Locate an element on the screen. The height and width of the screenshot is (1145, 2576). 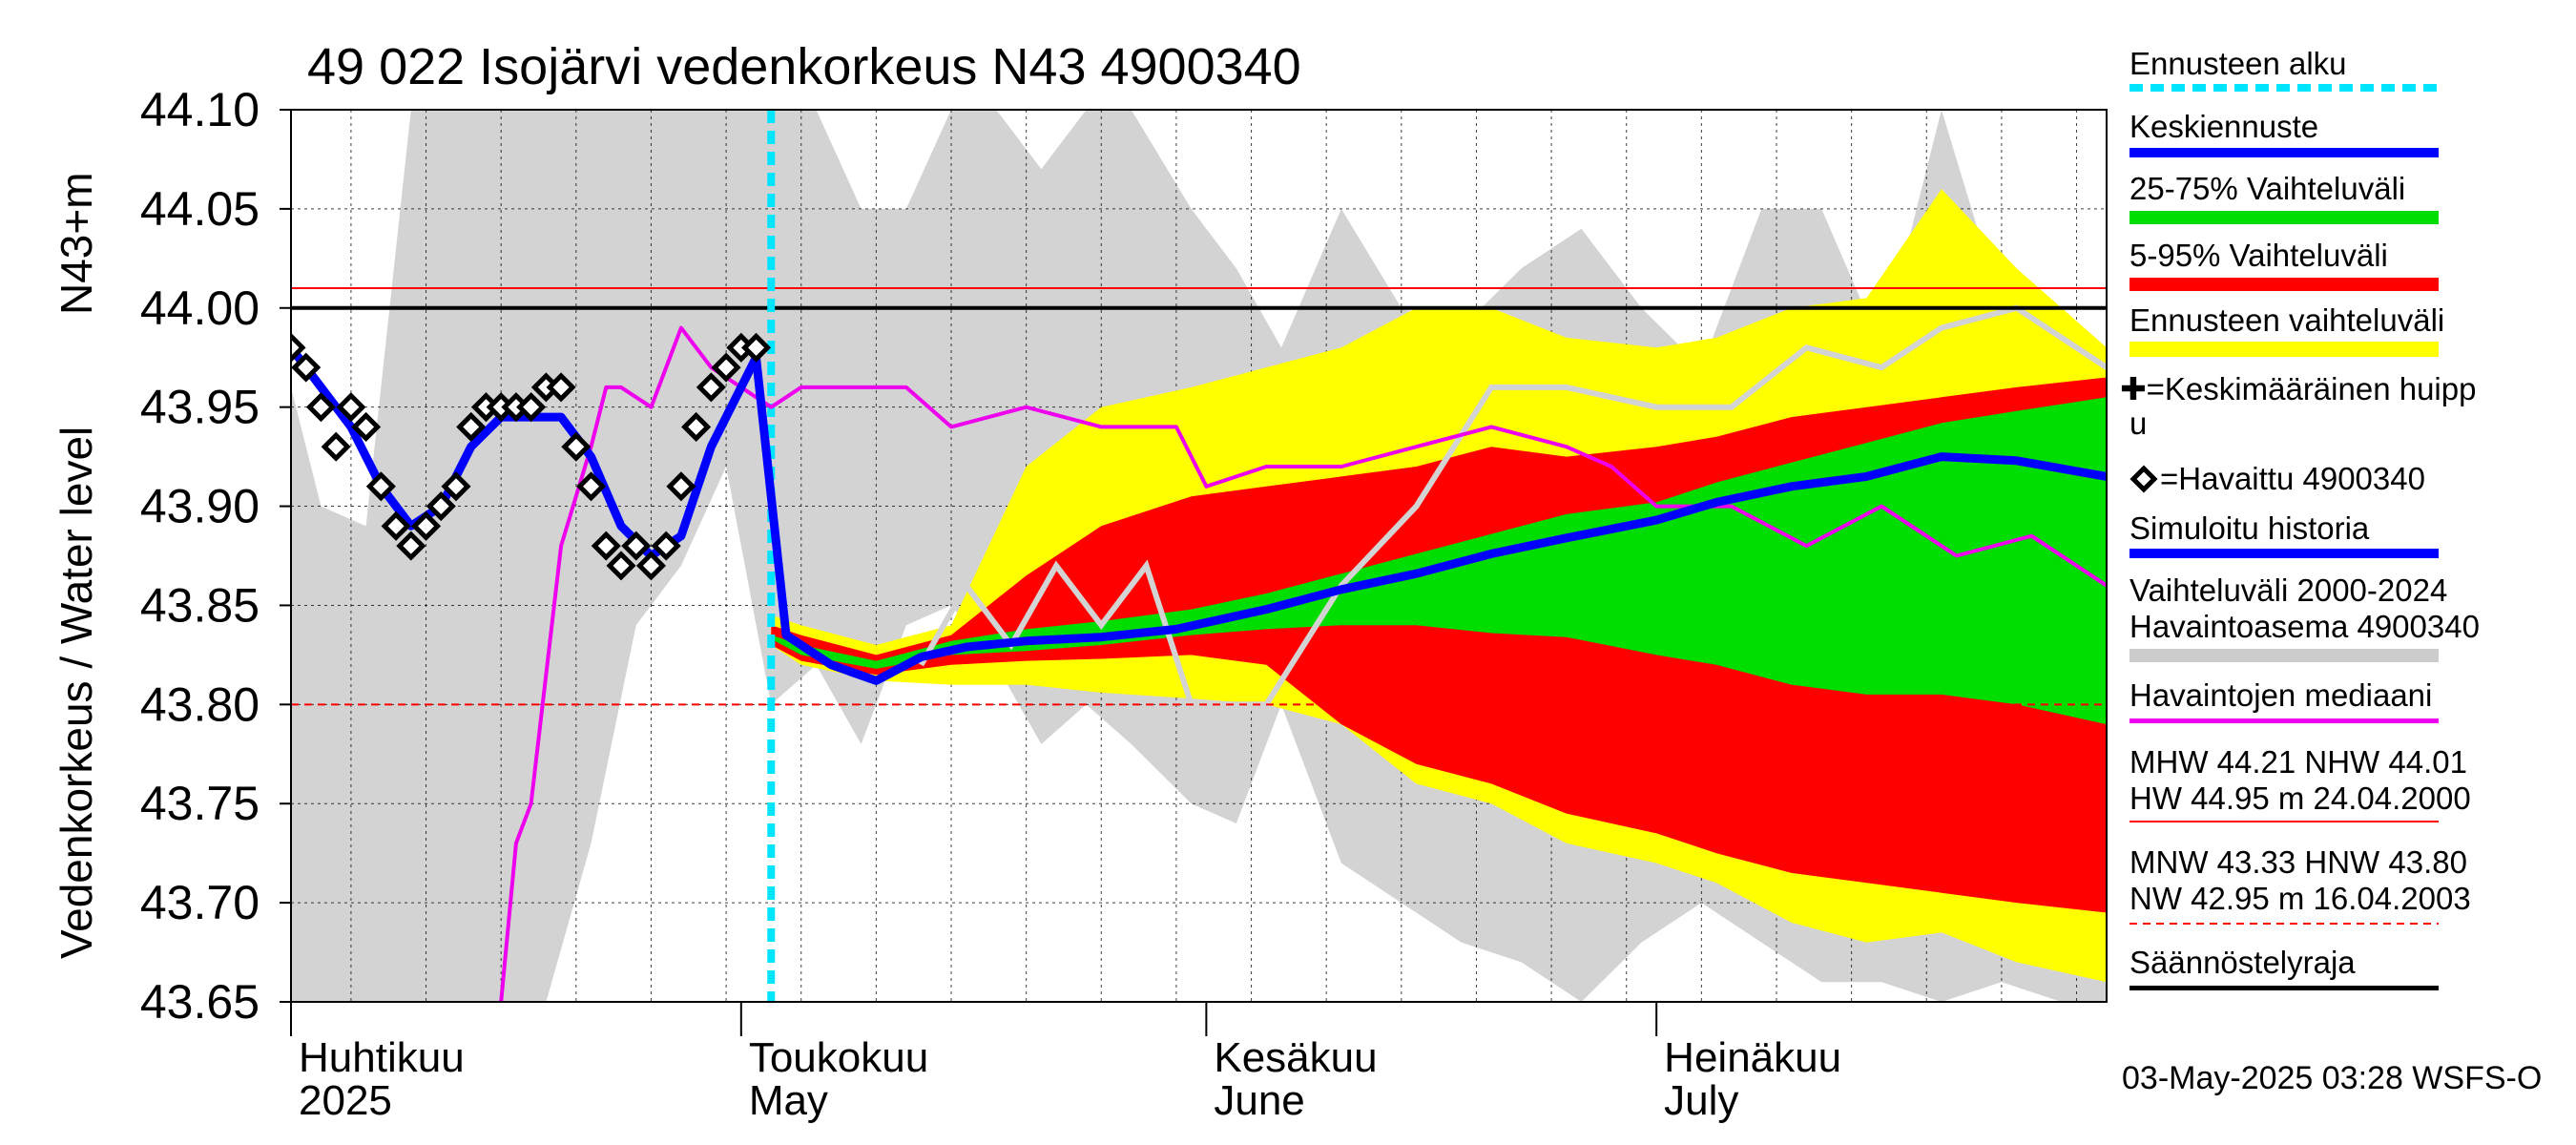
legend-hist-range-swatch is located at coordinates (2284, 655).